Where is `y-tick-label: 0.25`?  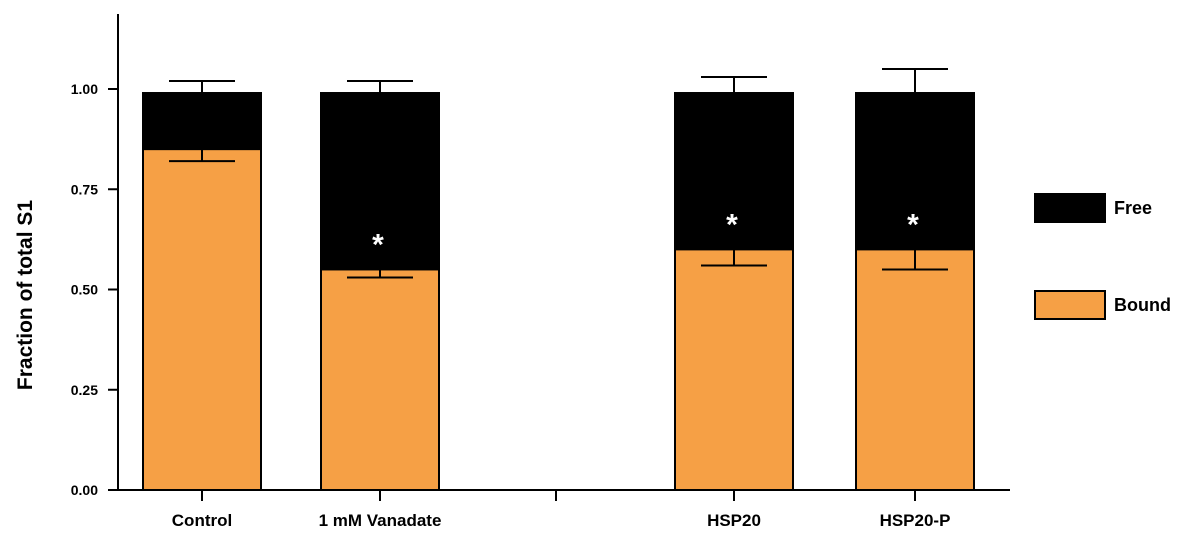 y-tick-label: 0.25 is located at coordinates (84, 390).